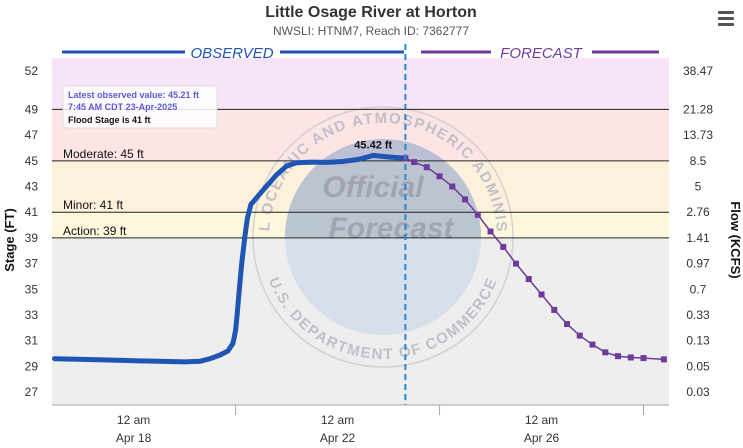 The height and width of the screenshot is (448, 743). What do you see at coordinates (338, 438) in the screenshot?
I see `x-tick-date: Apr 22` at bounding box center [338, 438].